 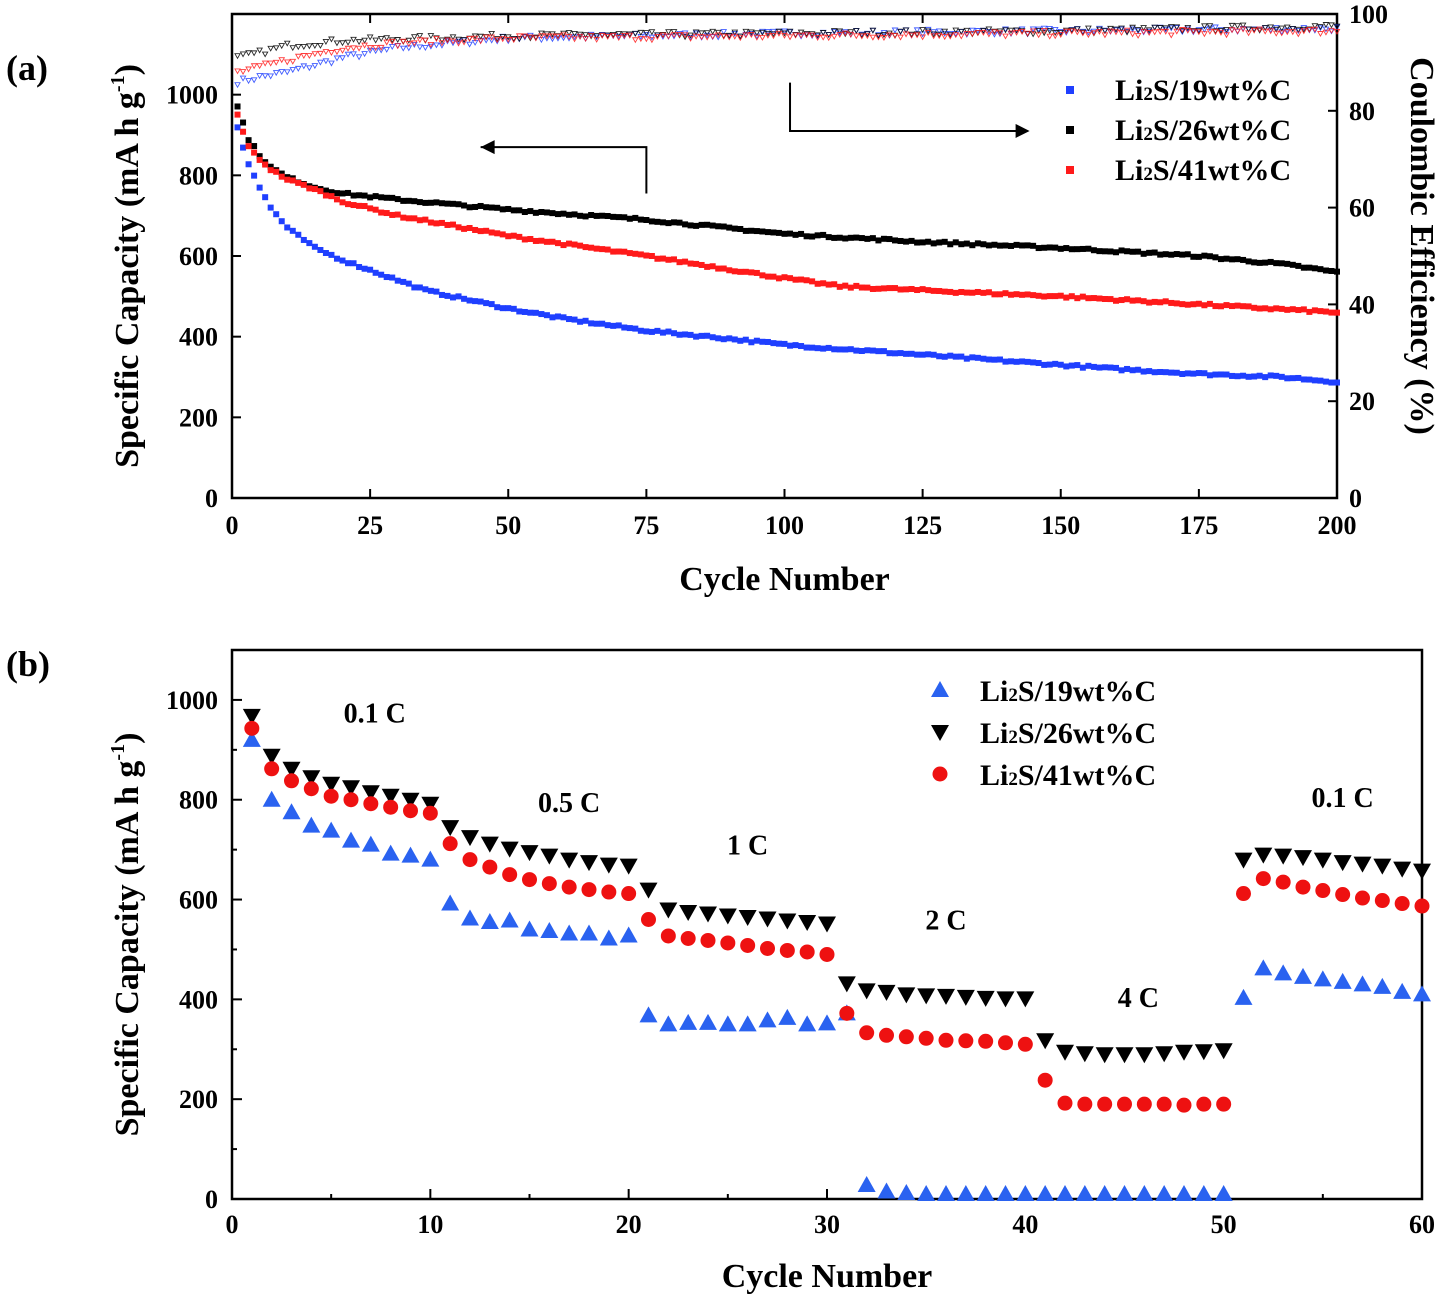 What do you see at coordinates (370, 525) in the screenshot?
I see `x-tick-label-a: 25` at bounding box center [370, 525].